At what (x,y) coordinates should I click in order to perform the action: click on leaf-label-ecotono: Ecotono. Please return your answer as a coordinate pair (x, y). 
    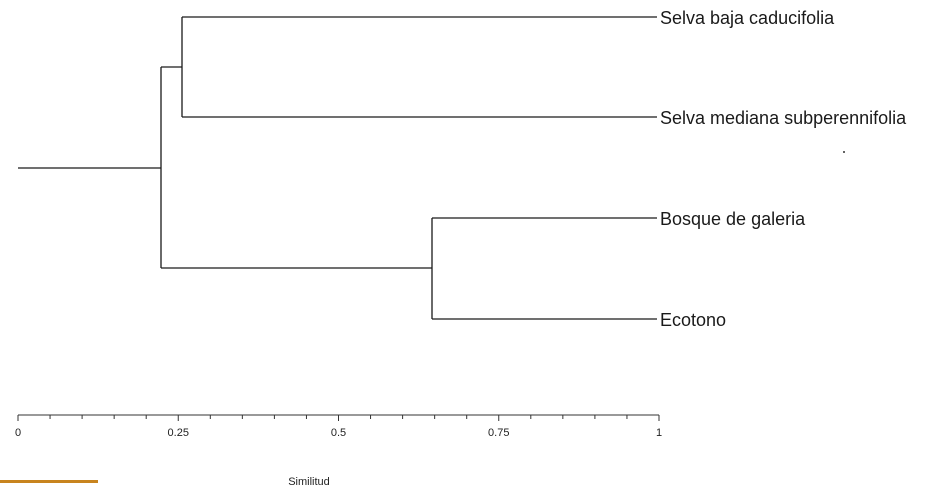
    Looking at the image, I should click on (693, 320).